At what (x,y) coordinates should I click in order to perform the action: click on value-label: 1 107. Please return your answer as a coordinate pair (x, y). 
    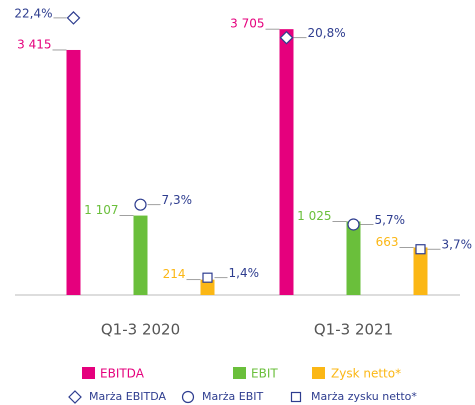
    Looking at the image, I should click on (101, 210).